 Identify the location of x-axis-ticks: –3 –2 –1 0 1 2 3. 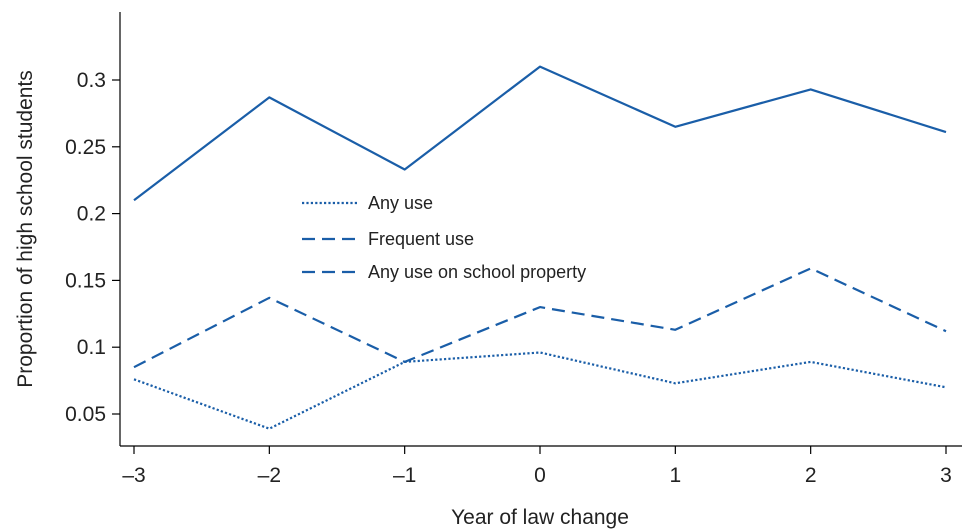
(537, 466).